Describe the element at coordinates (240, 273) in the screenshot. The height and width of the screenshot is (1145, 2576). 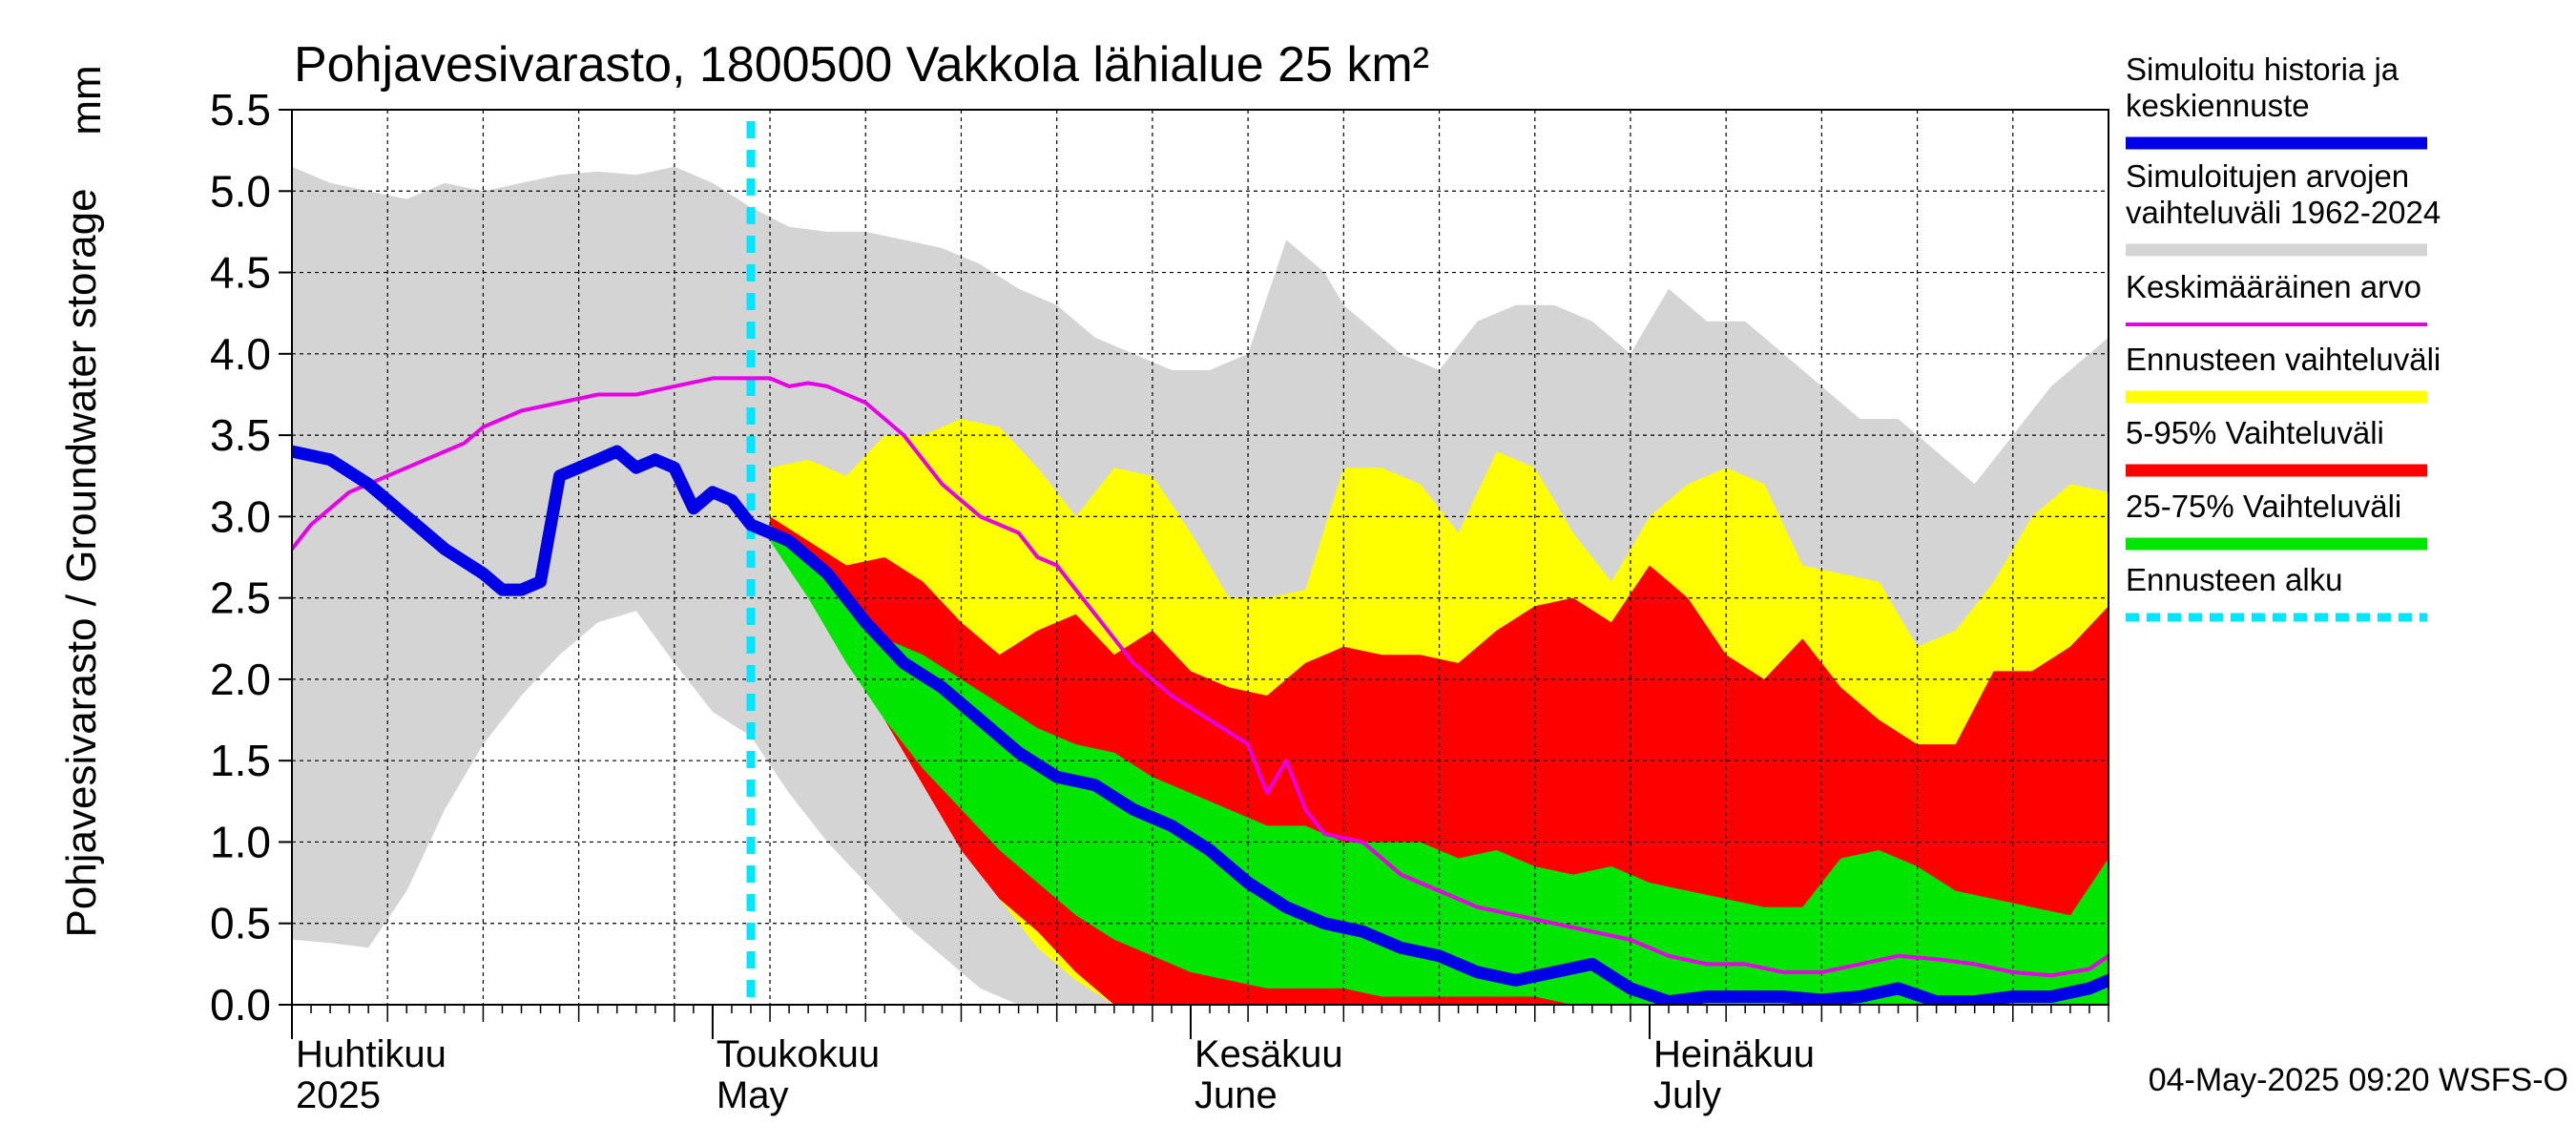
I see `y-tick-label: 4.5` at that location.